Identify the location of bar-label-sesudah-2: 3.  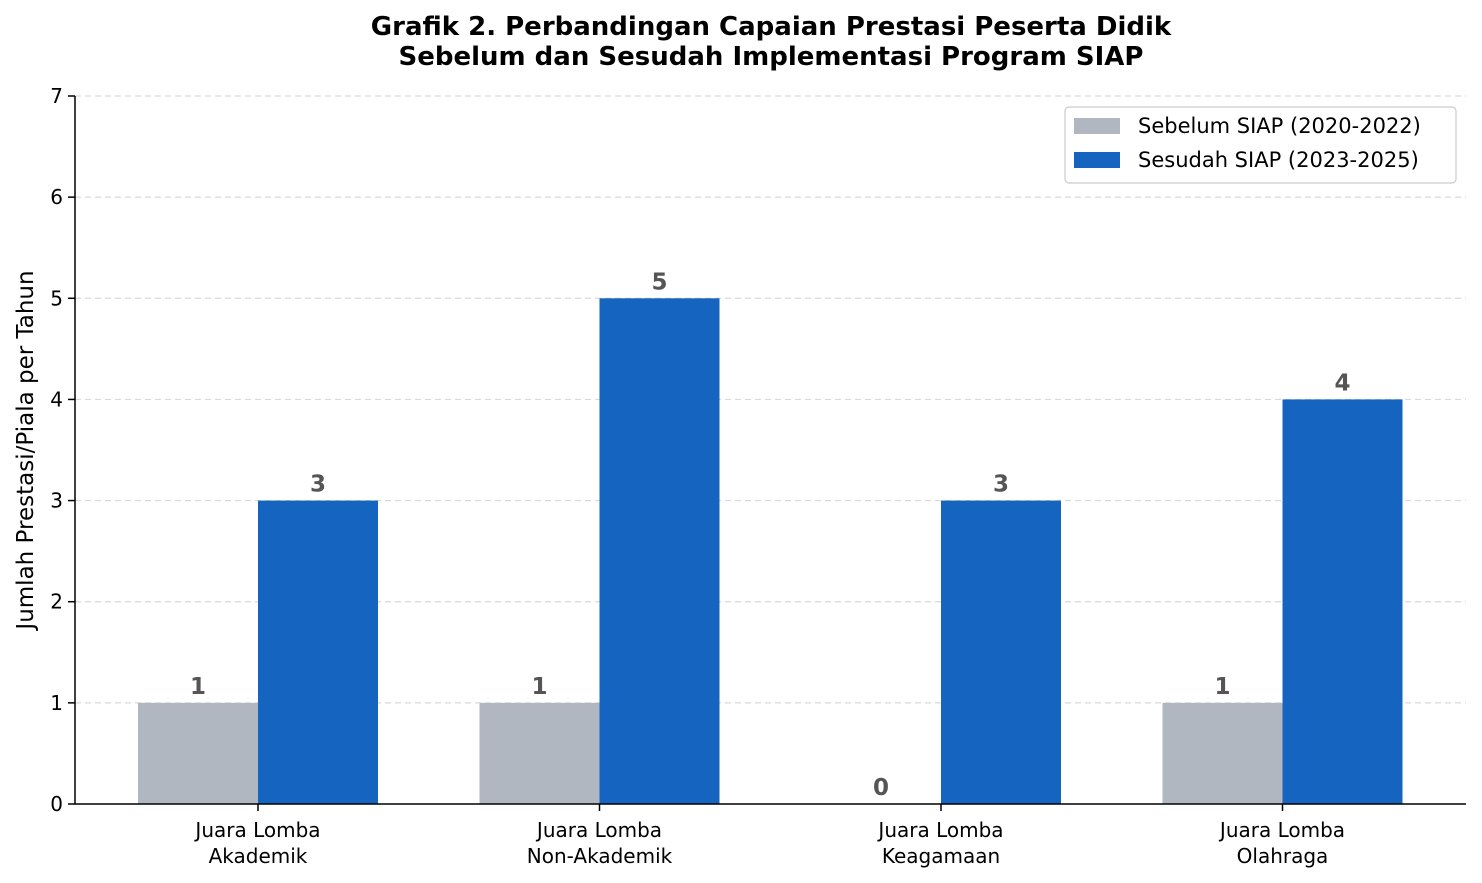
(1001, 485).